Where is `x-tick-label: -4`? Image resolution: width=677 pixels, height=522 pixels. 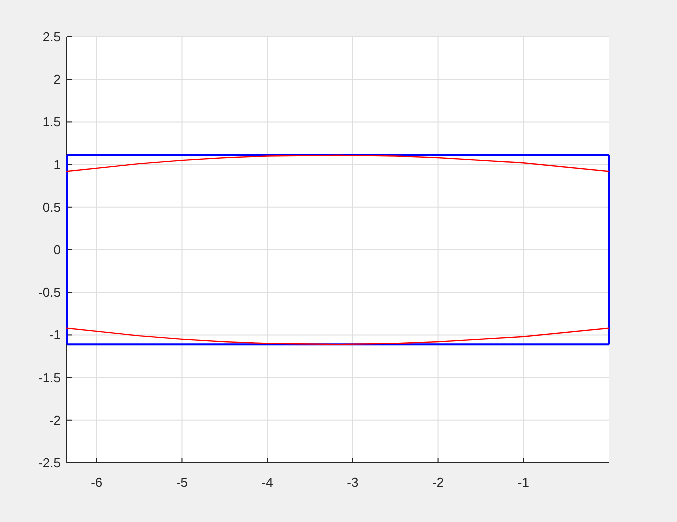 x-tick-label: -4 is located at coordinates (268, 482).